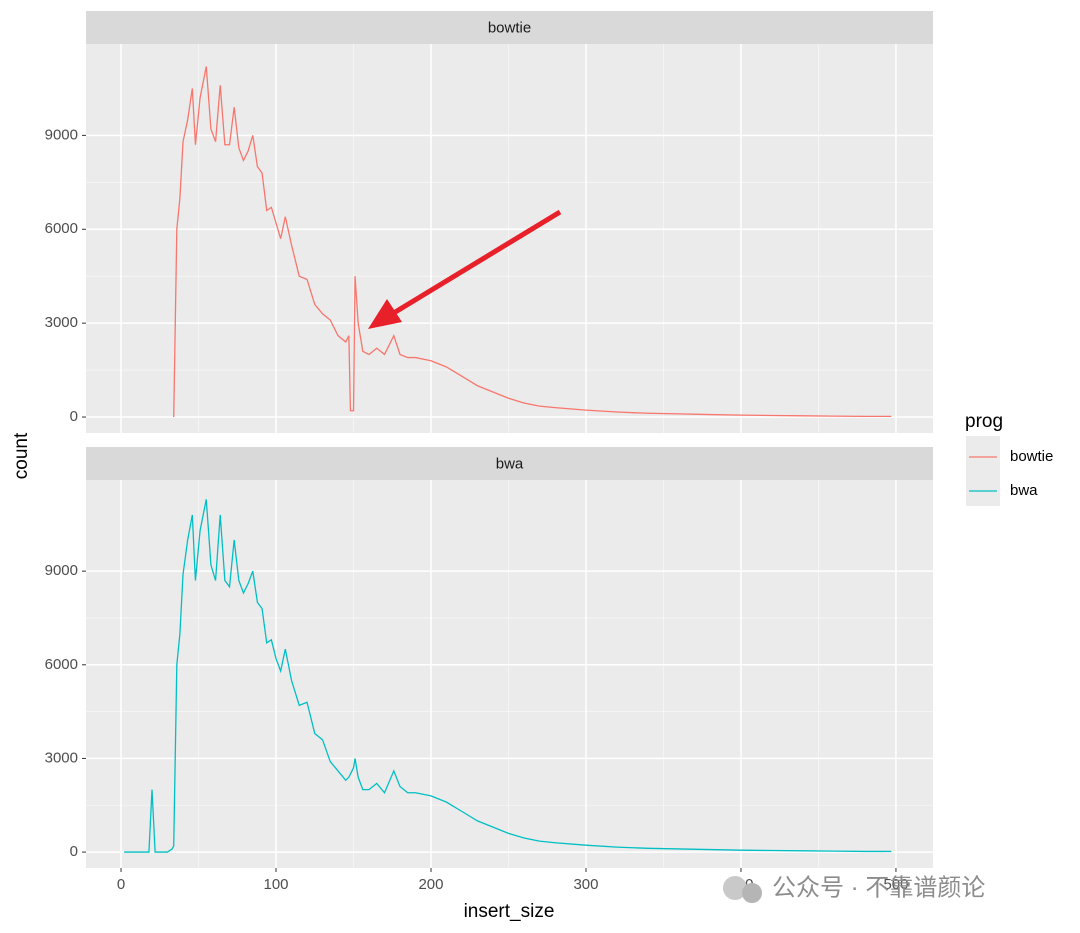 This screenshot has height=933, width=1080. What do you see at coordinates (1031, 456) in the screenshot?
I see `legend-label: bowtie` at bounding box center [1031, 456].